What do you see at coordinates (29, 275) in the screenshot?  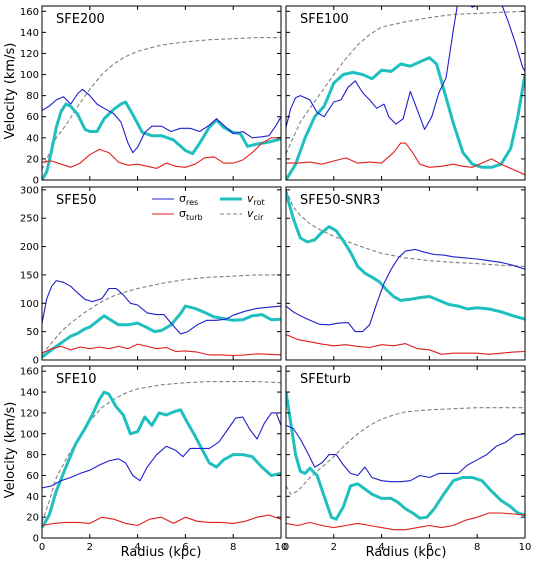 I see `y-tick-label: 150` at bounding box center [29, 275].